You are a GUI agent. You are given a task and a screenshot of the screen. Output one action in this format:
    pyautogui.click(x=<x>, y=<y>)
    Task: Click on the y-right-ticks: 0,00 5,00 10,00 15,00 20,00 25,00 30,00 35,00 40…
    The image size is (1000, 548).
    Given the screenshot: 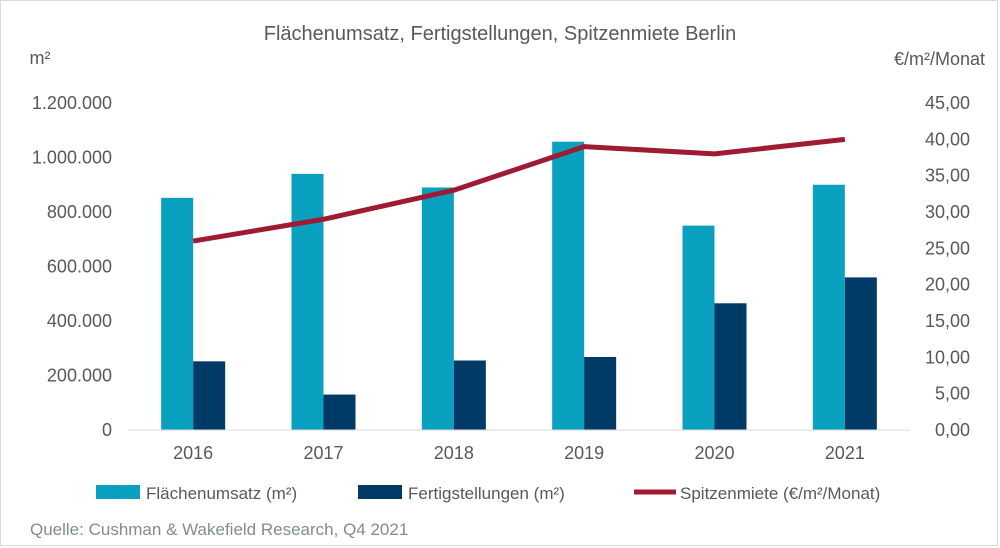 What is the action you would take?
    pyautogui.click(x=947, y=266)
    